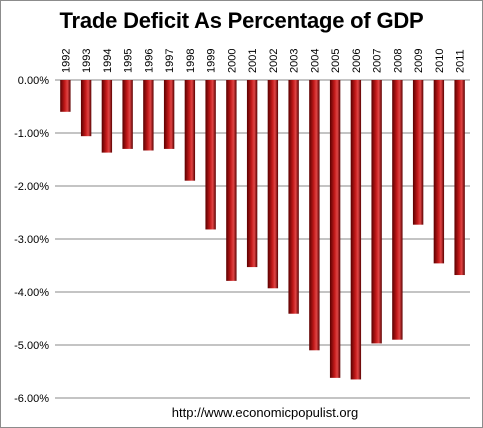 Image resolution: width=483 pixels, height=428 pixels. What do you see at coordinates (108, 61) in the screenshot?
I see `x-tick-label: 1994` at bounding box center [108, 61].